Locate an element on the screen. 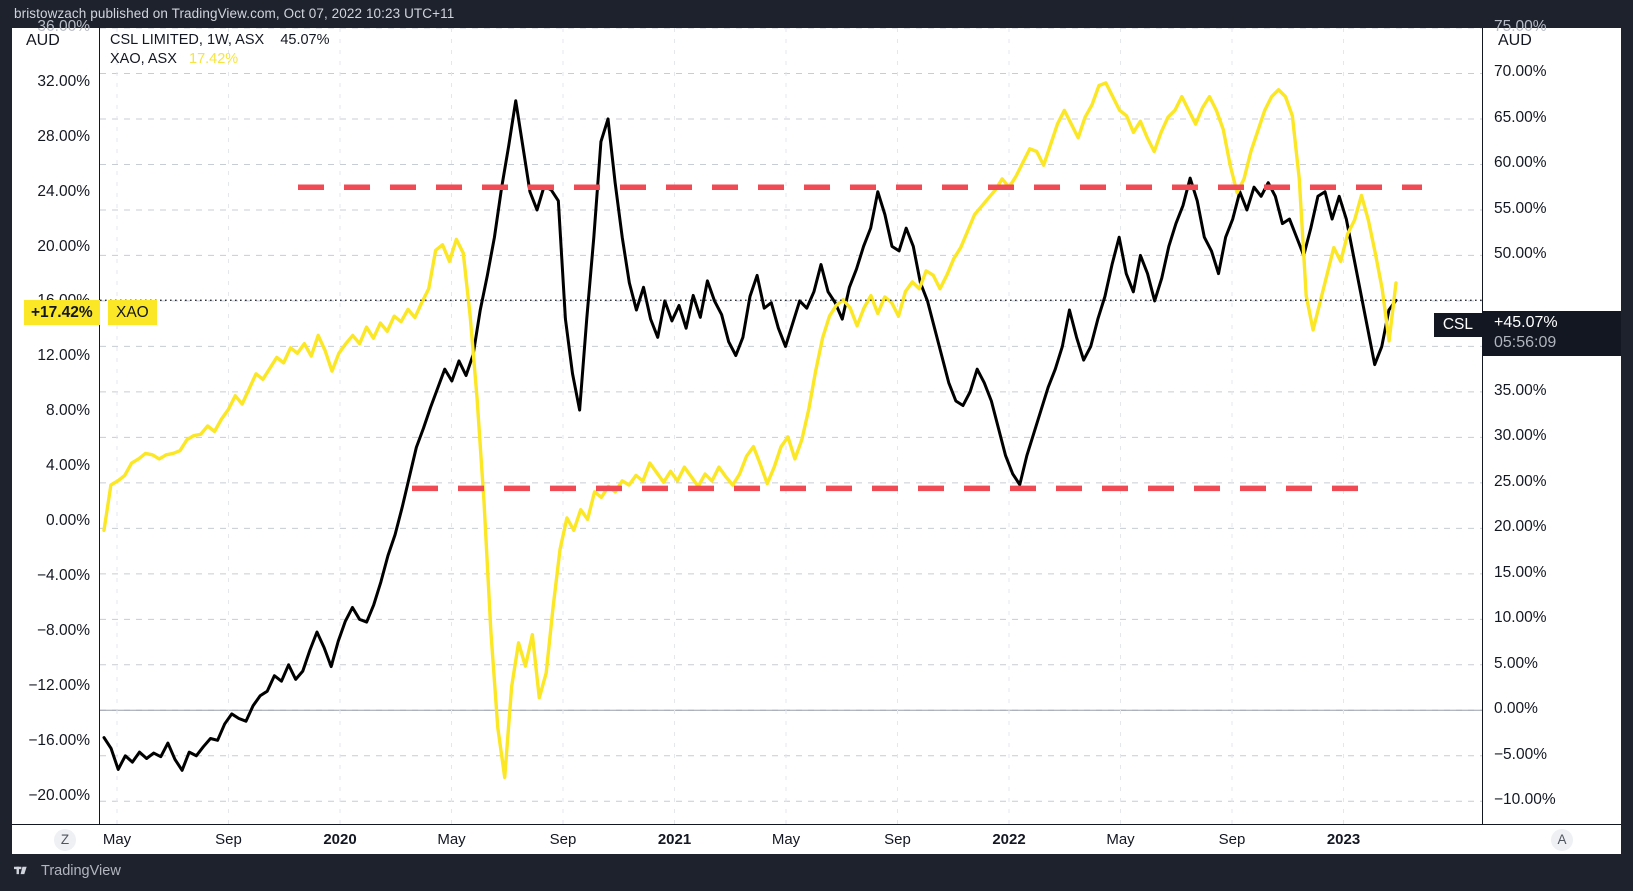 The image size is (1633, 891). auto-scale-button: A is located at coordinates (1562, 840).